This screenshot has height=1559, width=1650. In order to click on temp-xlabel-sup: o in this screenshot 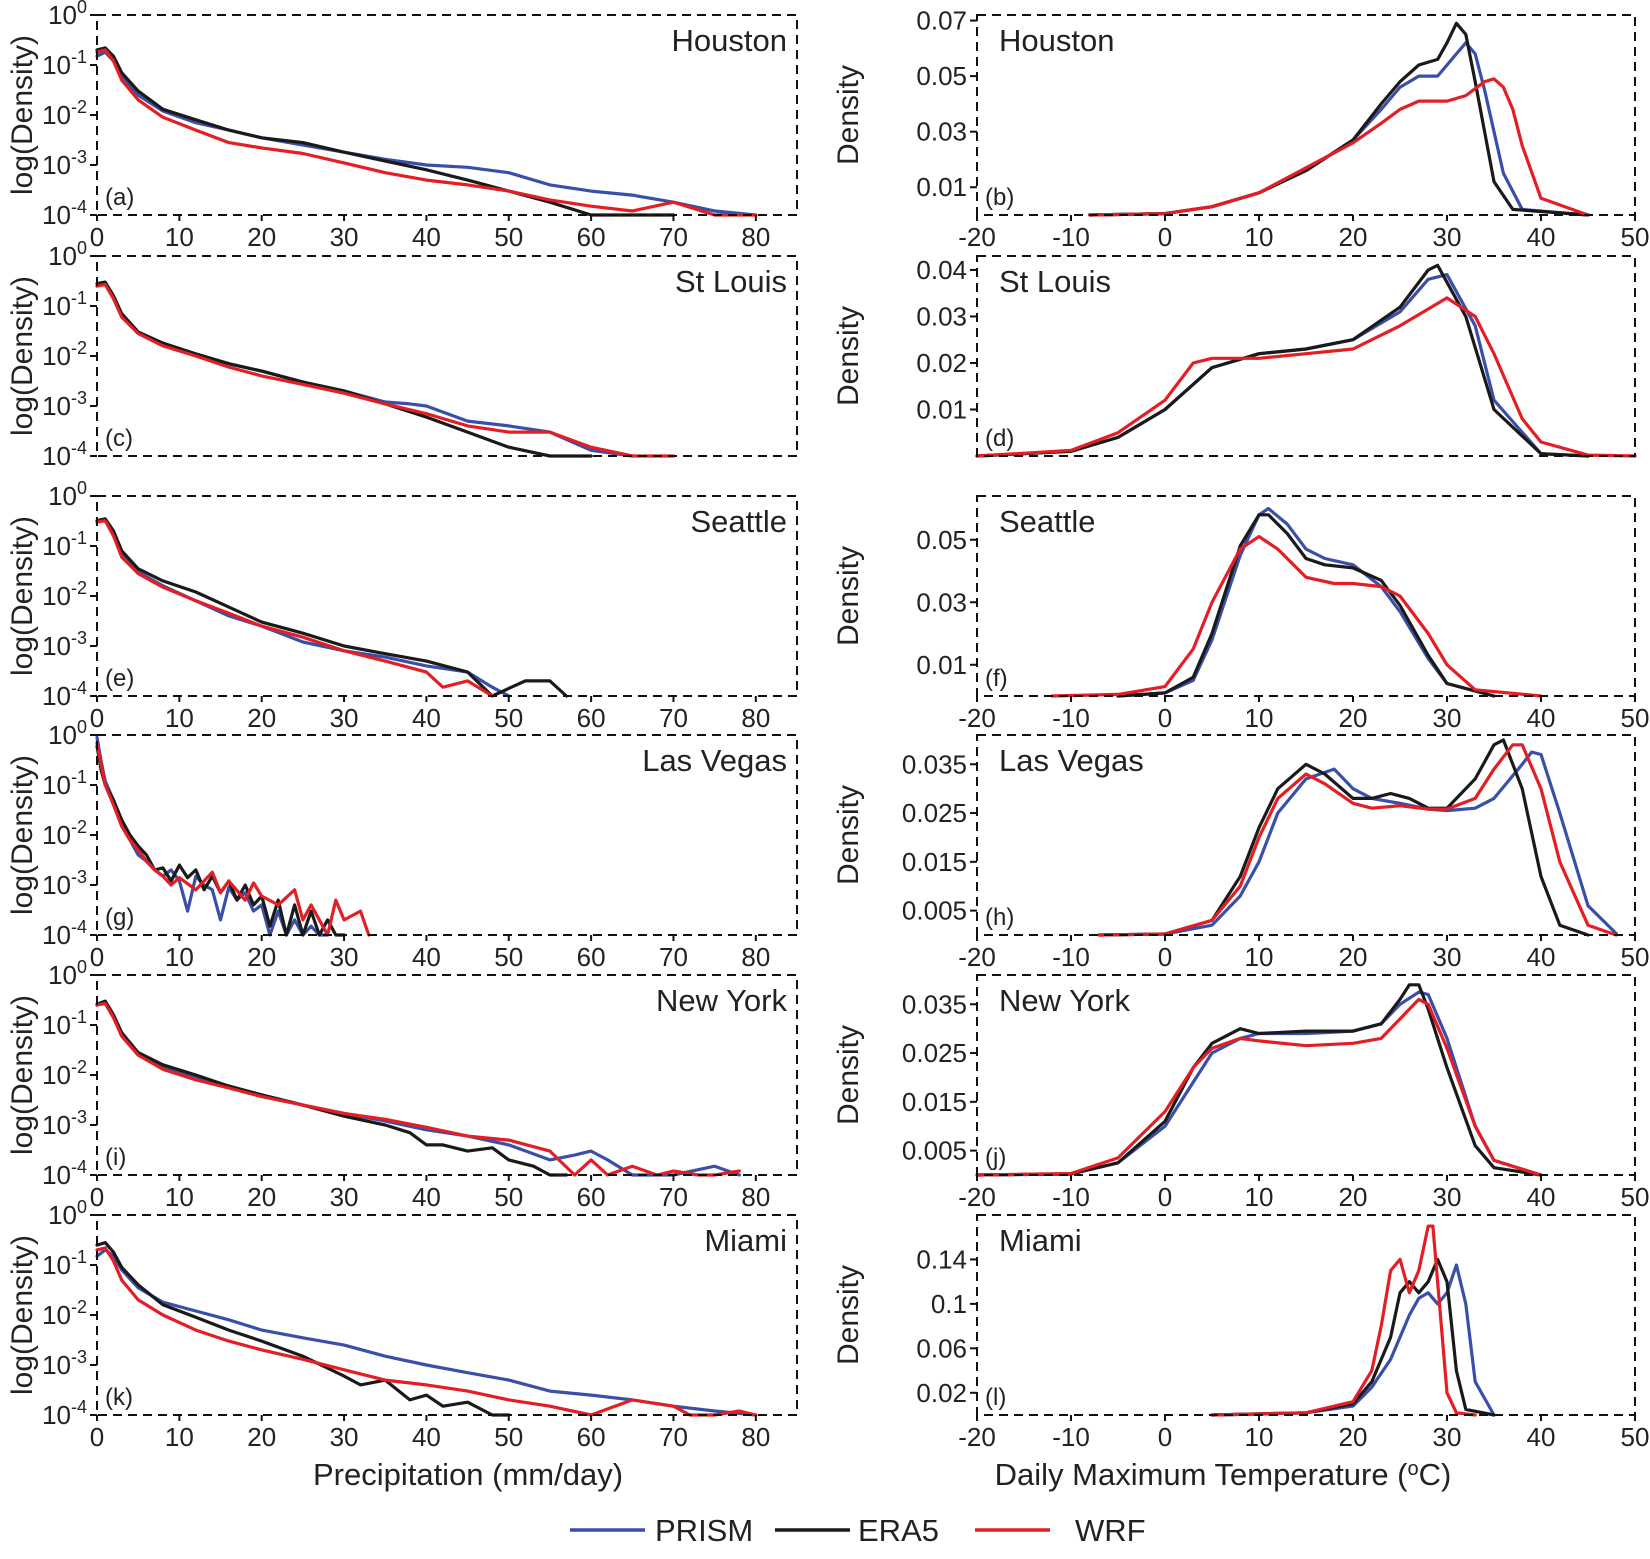, I will do `click(1413, 1469)`.